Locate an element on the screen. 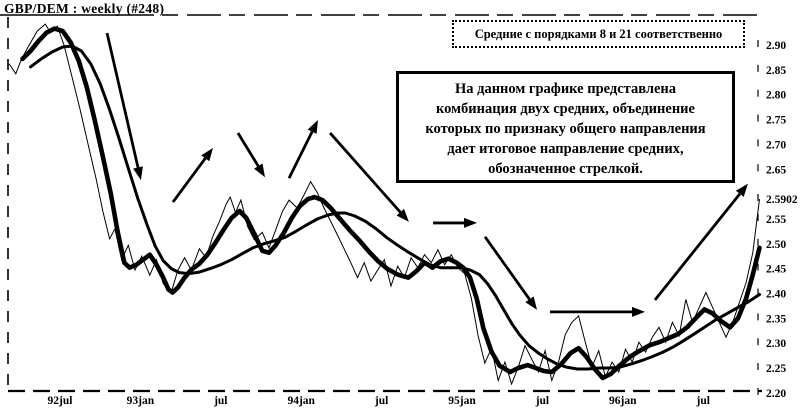  y-tick-label: 2.5902 is located at coordinates (782, 200).